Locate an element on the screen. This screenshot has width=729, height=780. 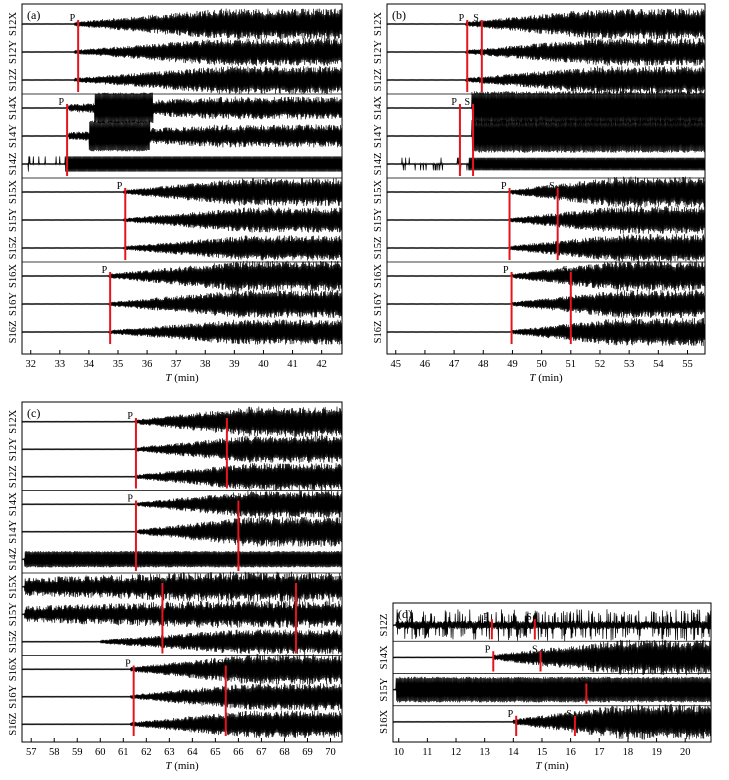
x-tick-label: 62 is located at coordinates (146, 752).